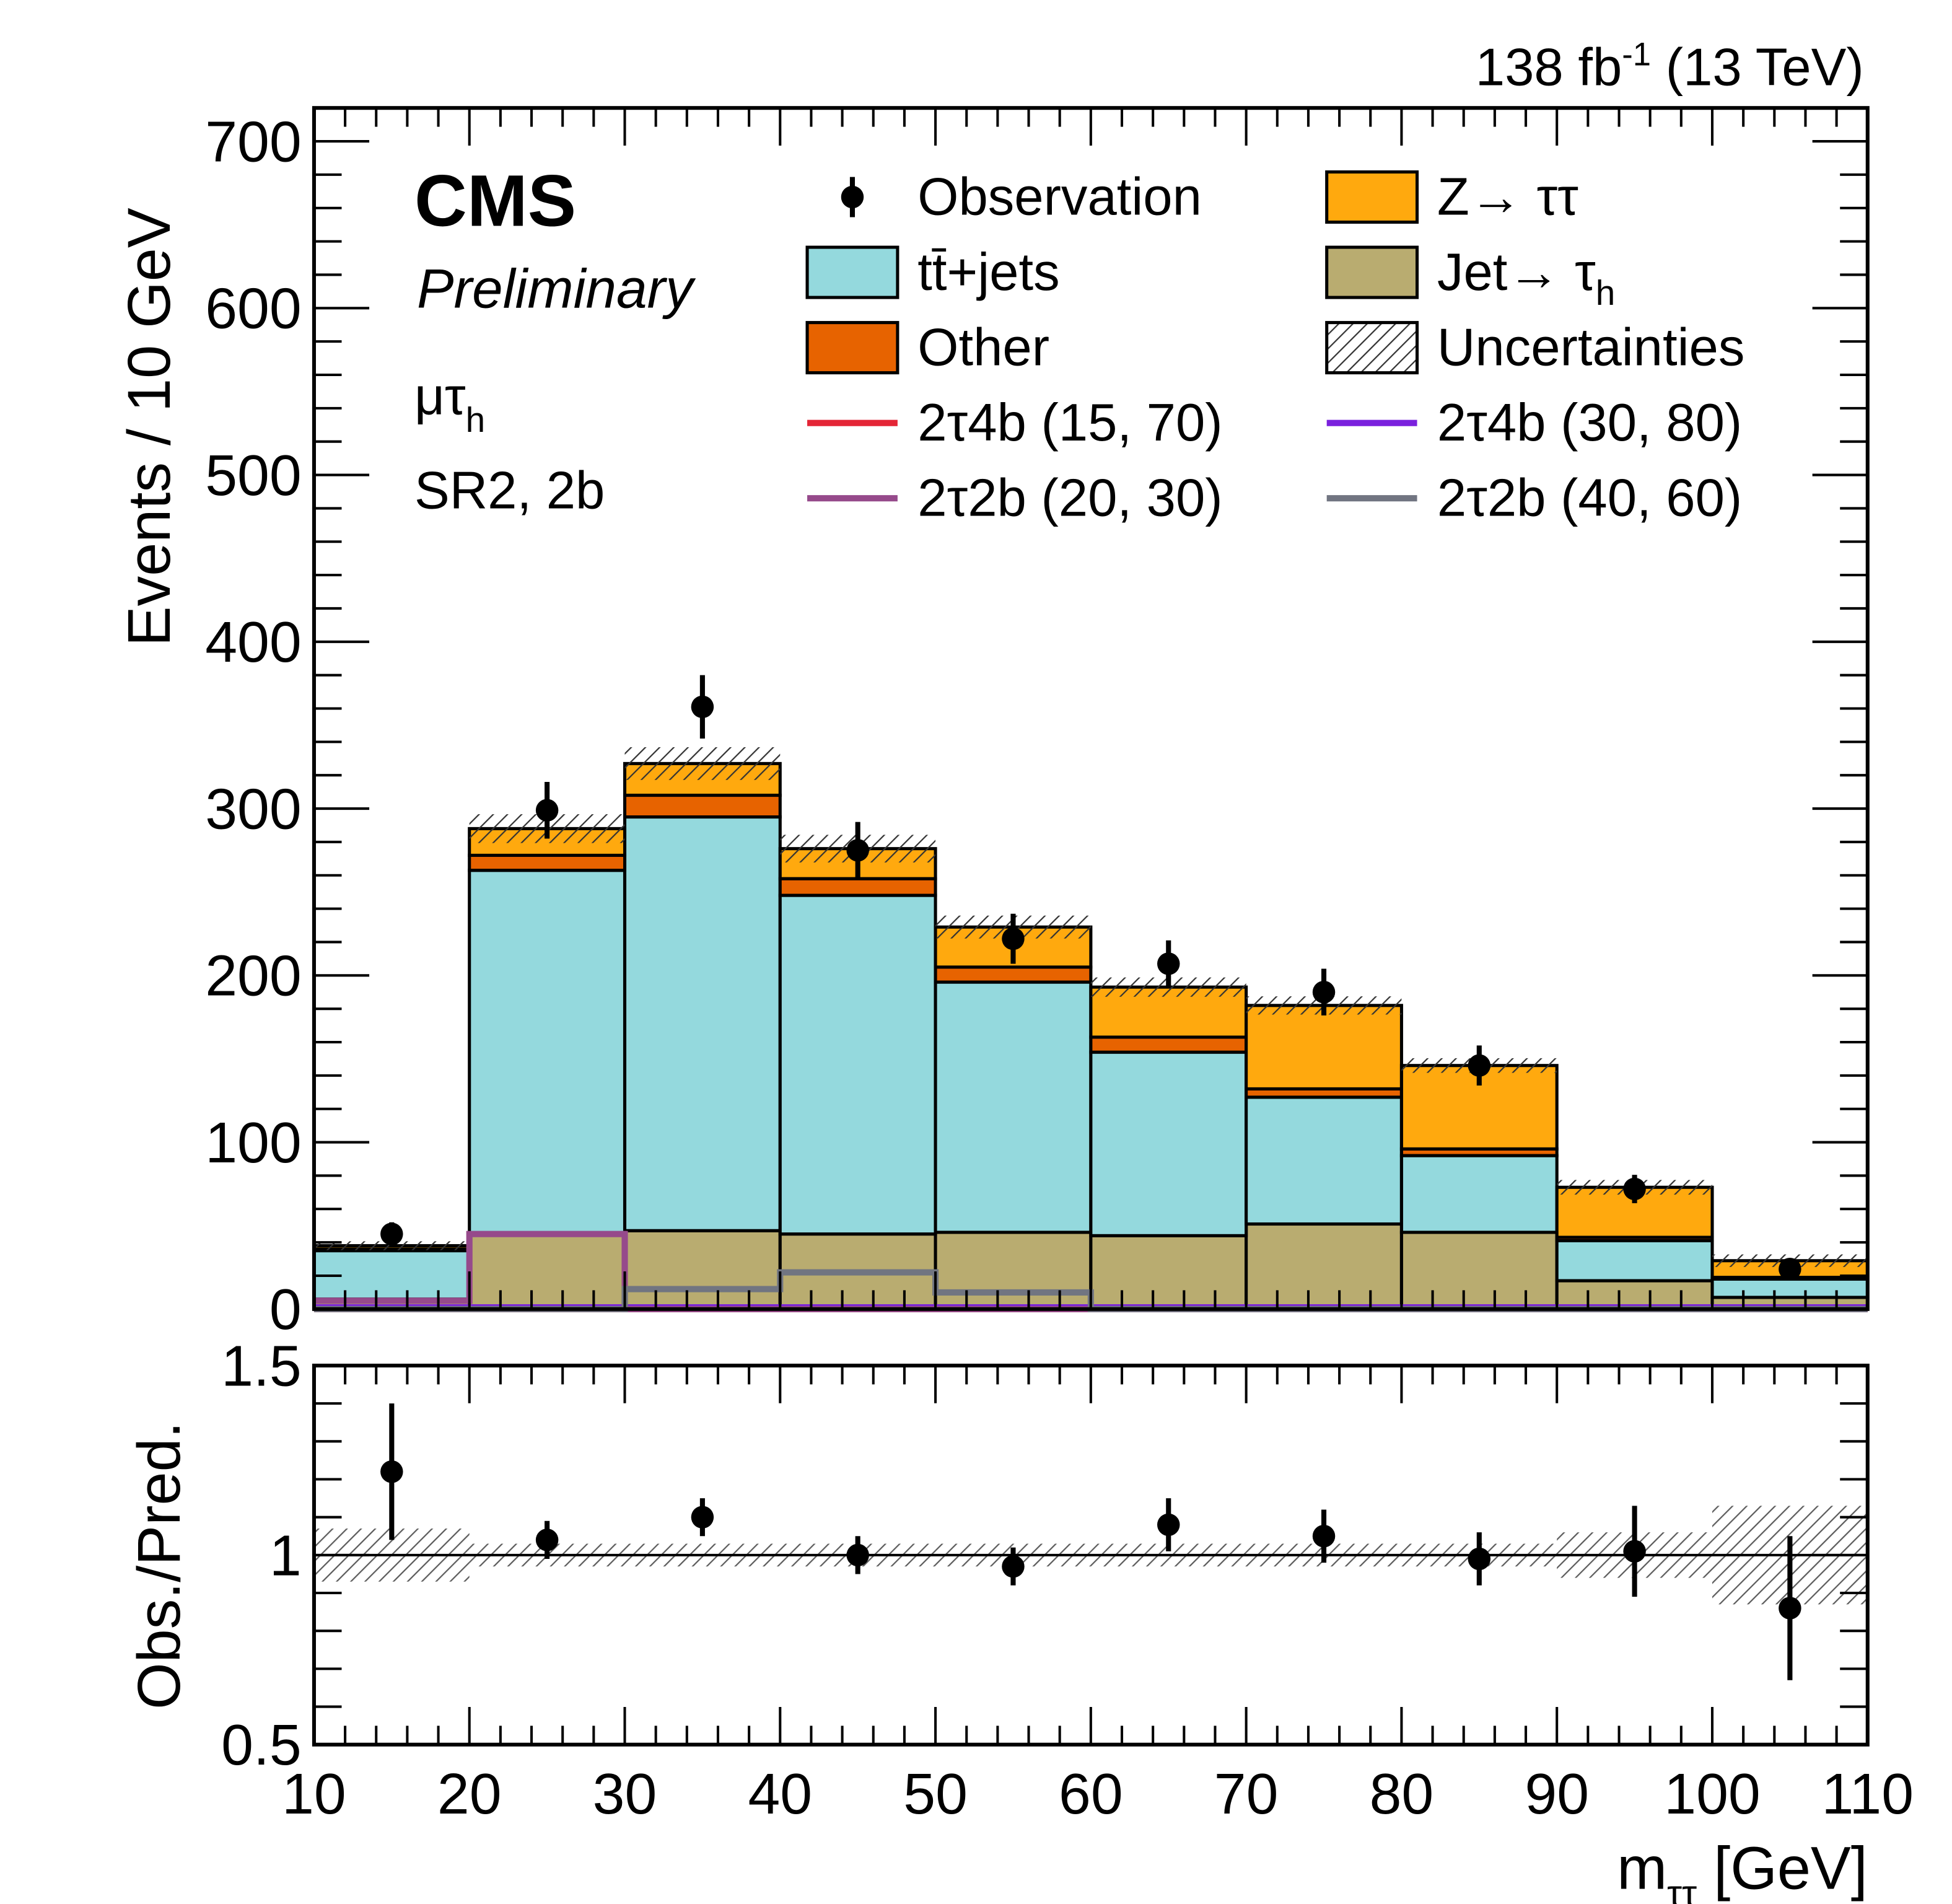  Describe the element at coordinates (253, 976) in the screenshot. I see `y-tick-label: 200` at that location.